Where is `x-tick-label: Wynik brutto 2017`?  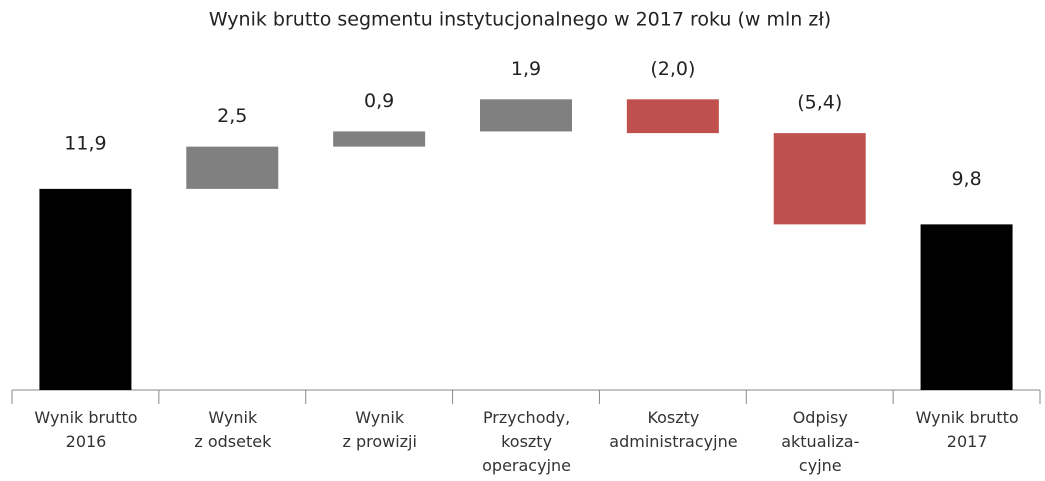
x-tick-label: Wynik brutto 2017 is located at coordinates (967, 429).